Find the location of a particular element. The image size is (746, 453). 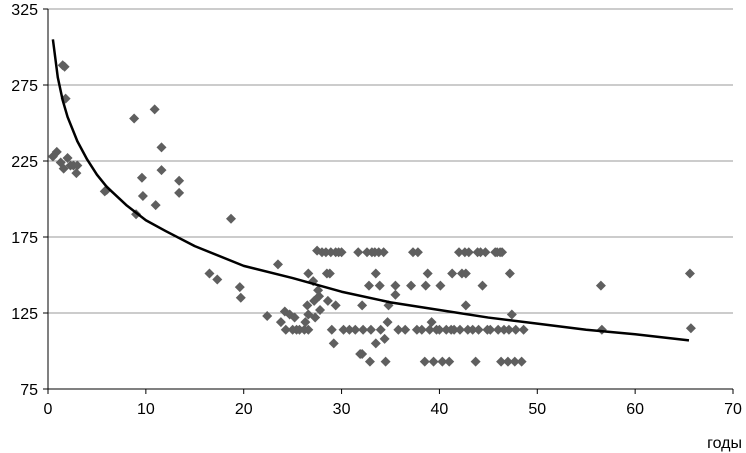

x-tick-label: 10 is located at coordinates (146, 409).